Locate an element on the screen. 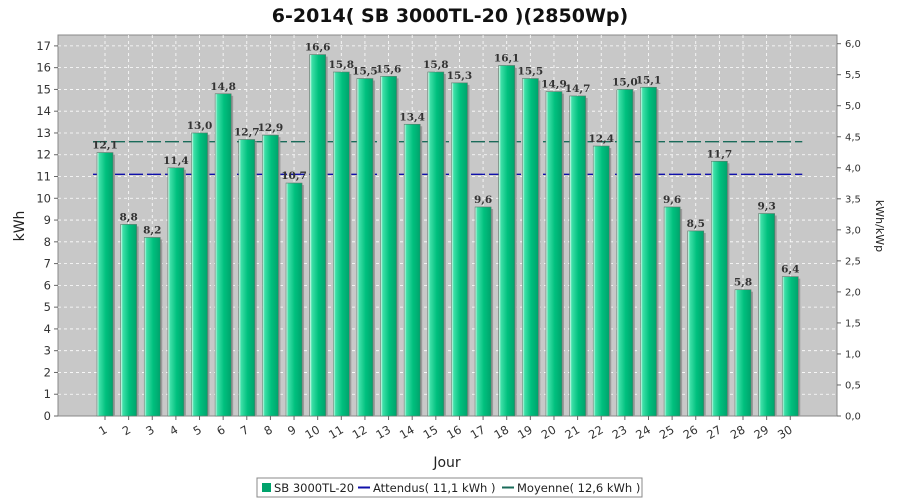 This screenshot has height=500, width=900. y2-tick-label: 5,5 is located at coordinates (853, 75).